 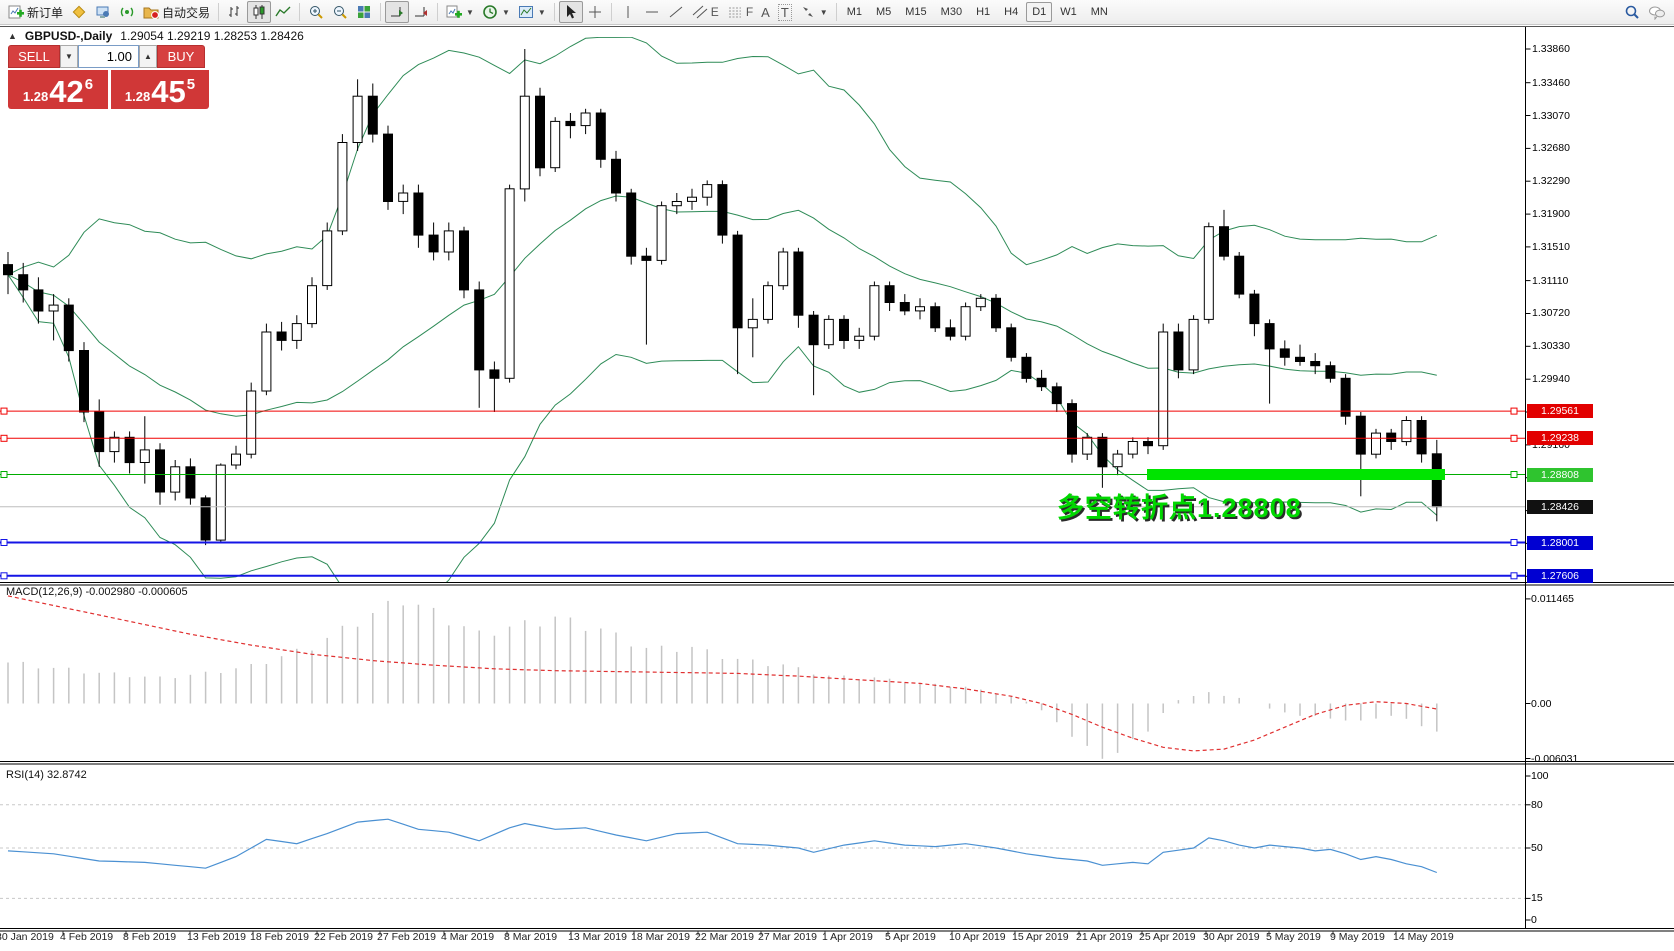 What do you see at coordinates (1551, 181) in the screenshot?
I see `price-axis-tick: 1.32290` at bounding box center [1551, 181].